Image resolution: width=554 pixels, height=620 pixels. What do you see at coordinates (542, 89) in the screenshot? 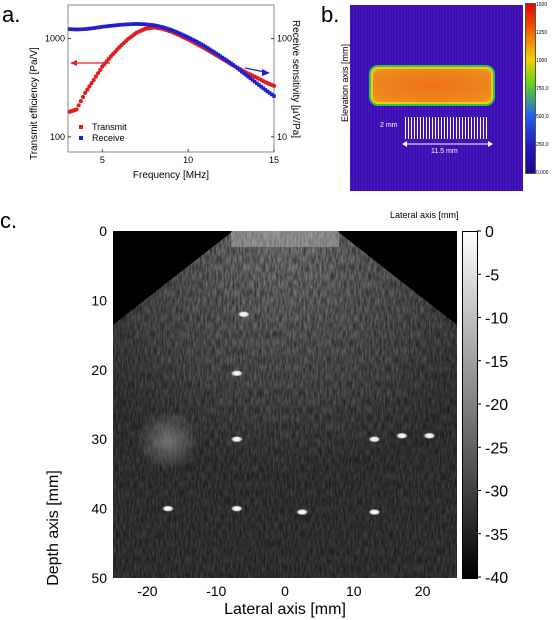
I see `panel-b-colorbar-tick-label: 750,0` at bounding box center [542, 89].